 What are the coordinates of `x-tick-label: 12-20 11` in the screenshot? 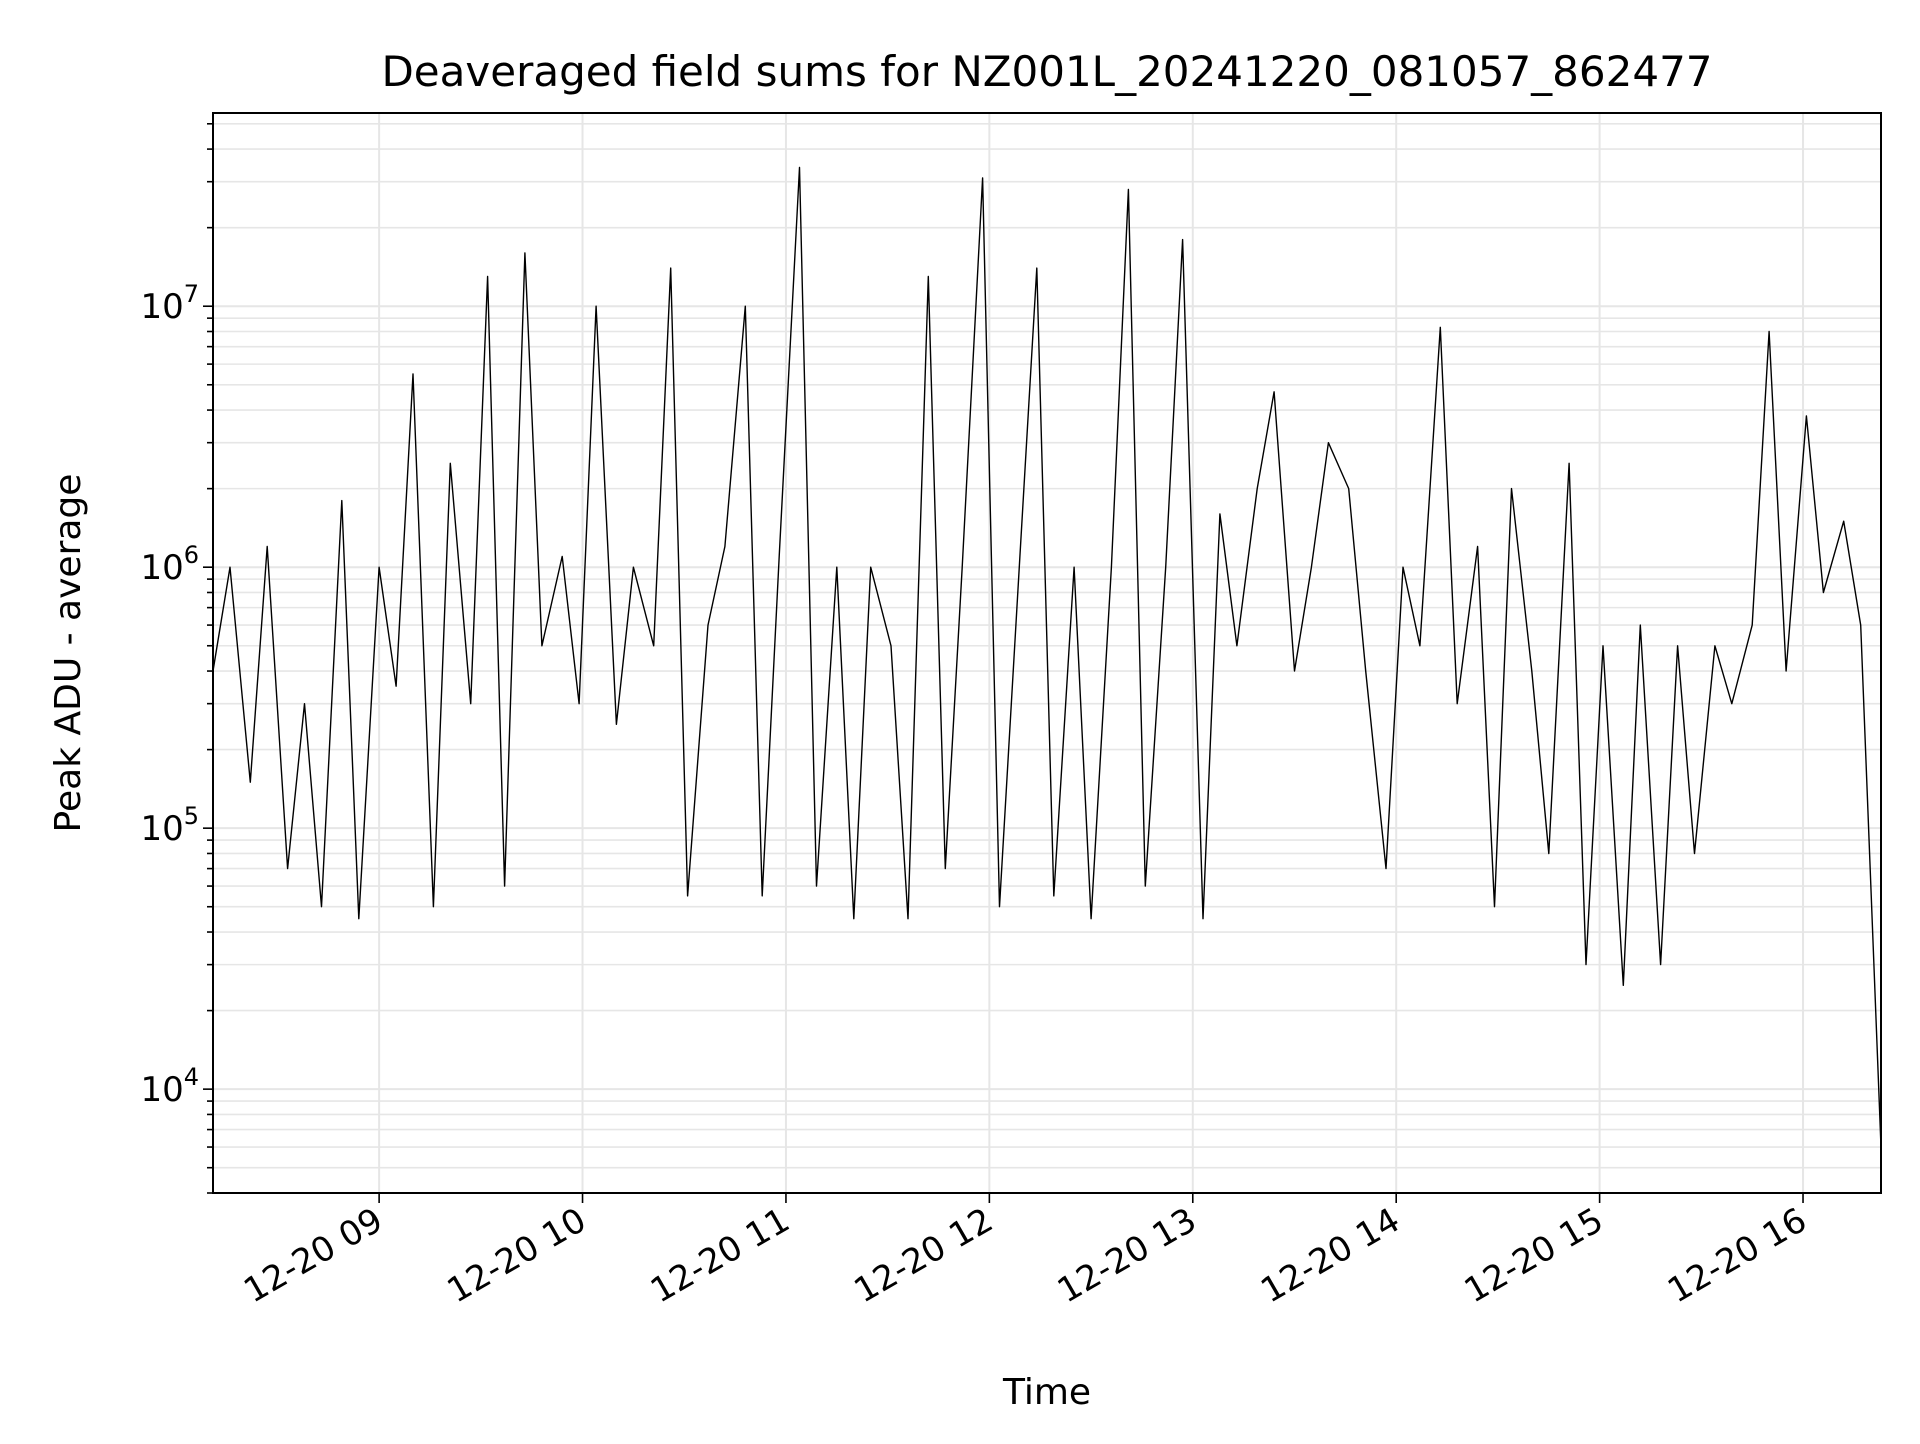 It's located at (720, 1255).